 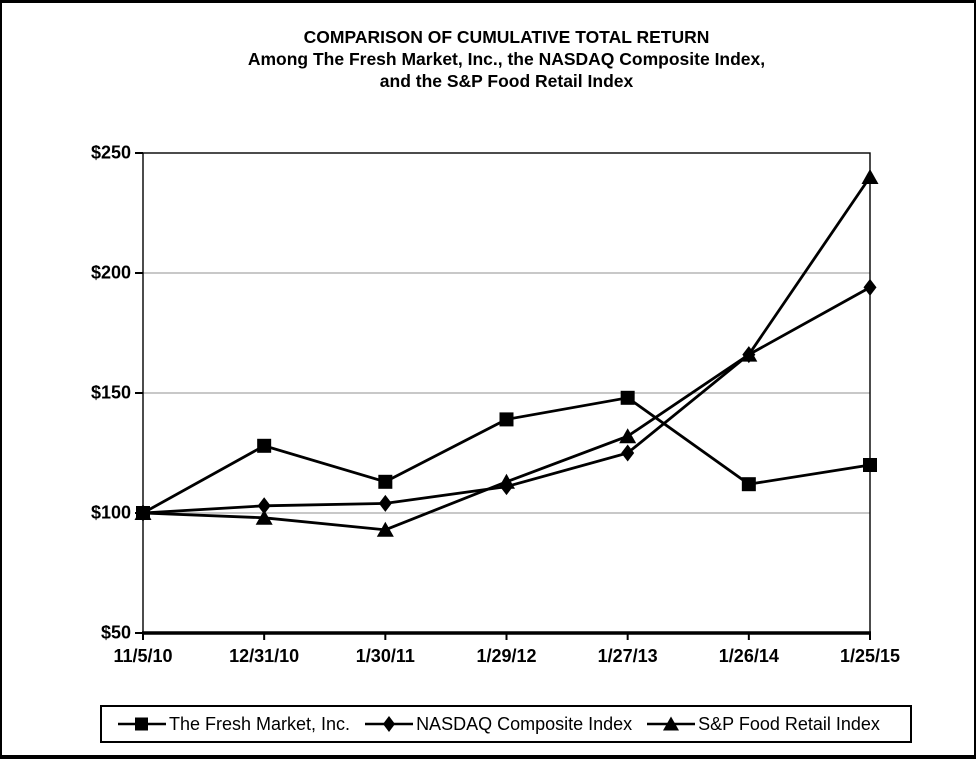 What do you see at coordinates (260, 723) in the screenshot?
I see `legend-label-fresh-market: The Fresh Market, Inc.` at bounding box center [260, 723].